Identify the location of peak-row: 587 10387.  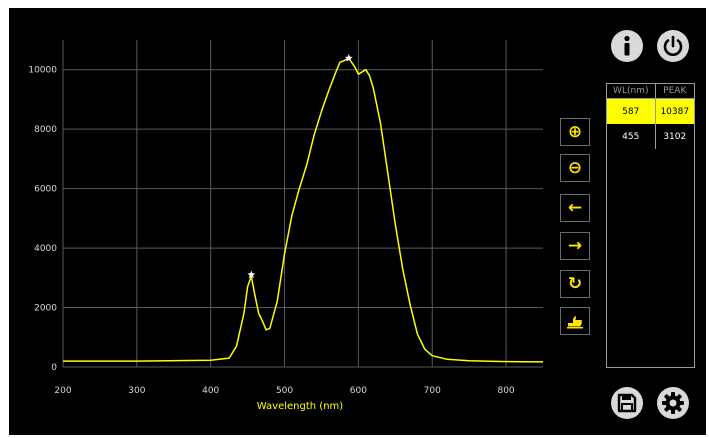
(650, 111).